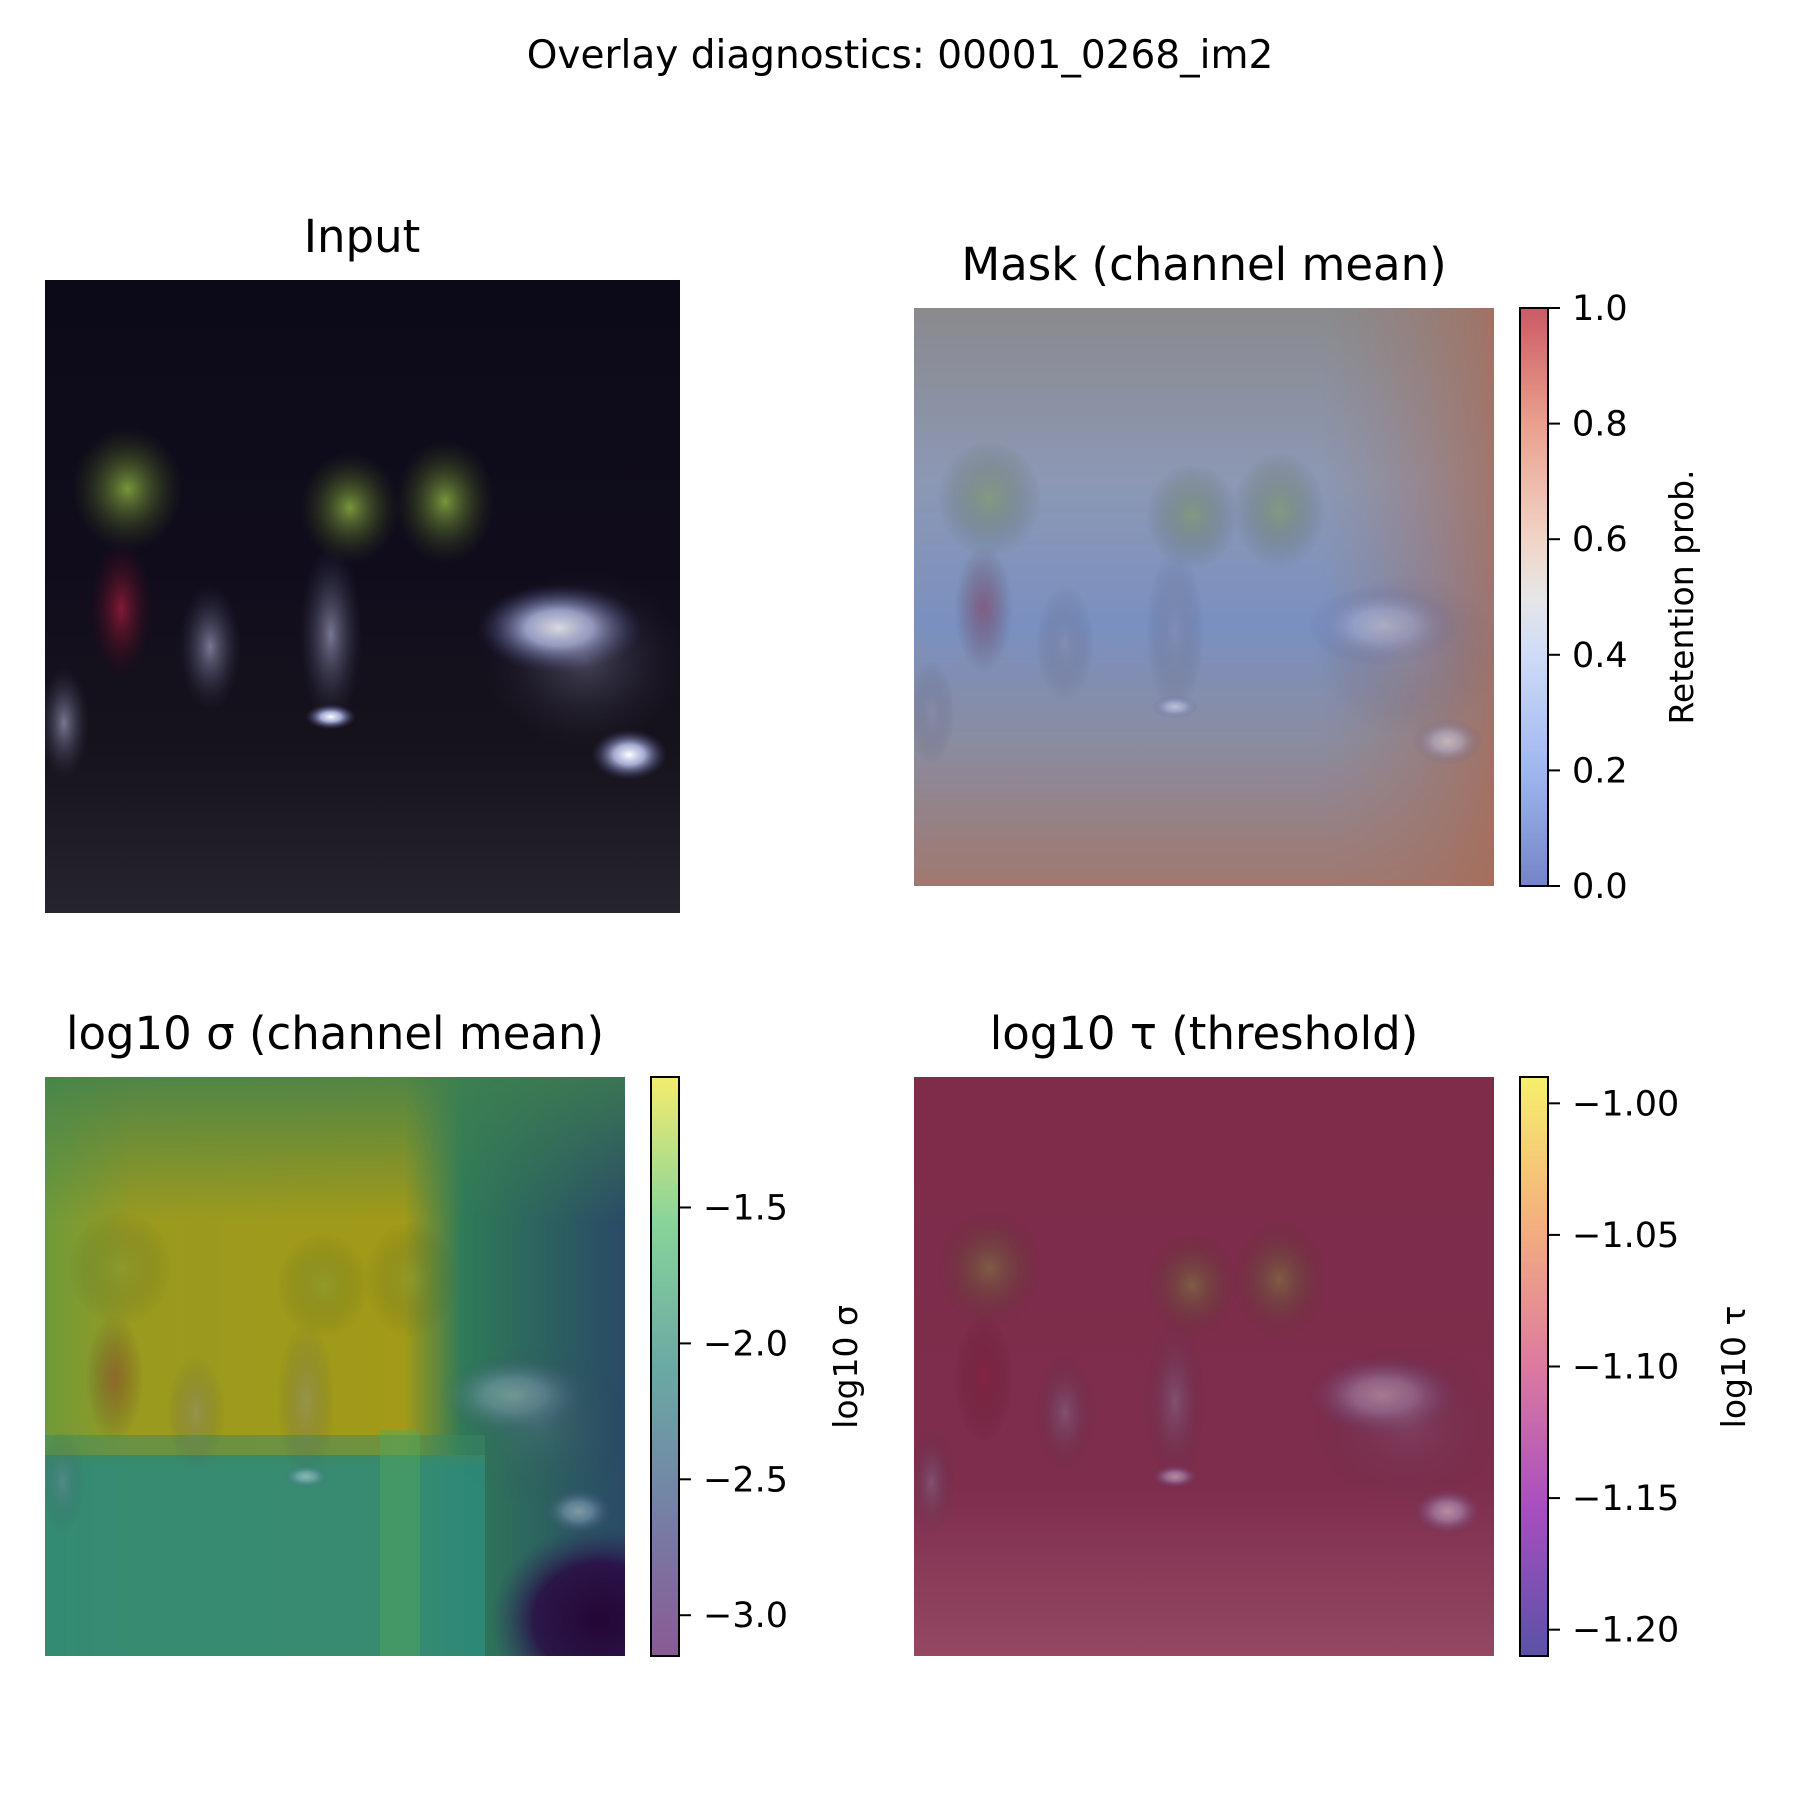 The height and width of the screenshot is (1800, 1800). What do you see at coordinates (1204, 1033) in the screenshot?
I see `panel-title-tau: log10 τ (threshold)` at bounding box center [1204, 1033].